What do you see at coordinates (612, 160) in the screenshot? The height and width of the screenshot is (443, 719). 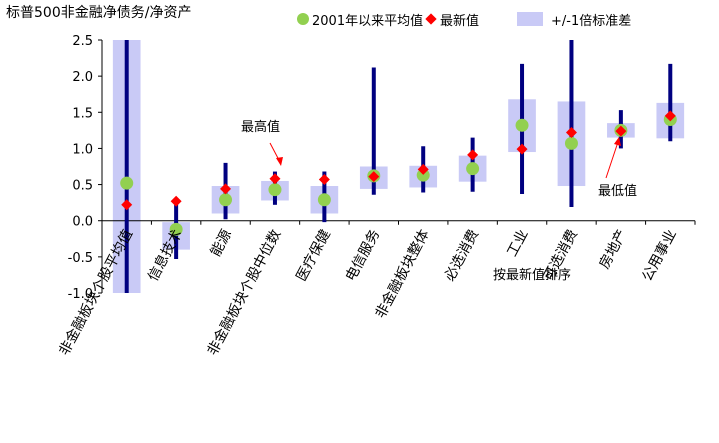 I see `annotation-min-arrow` at bounding box center [612, 160].